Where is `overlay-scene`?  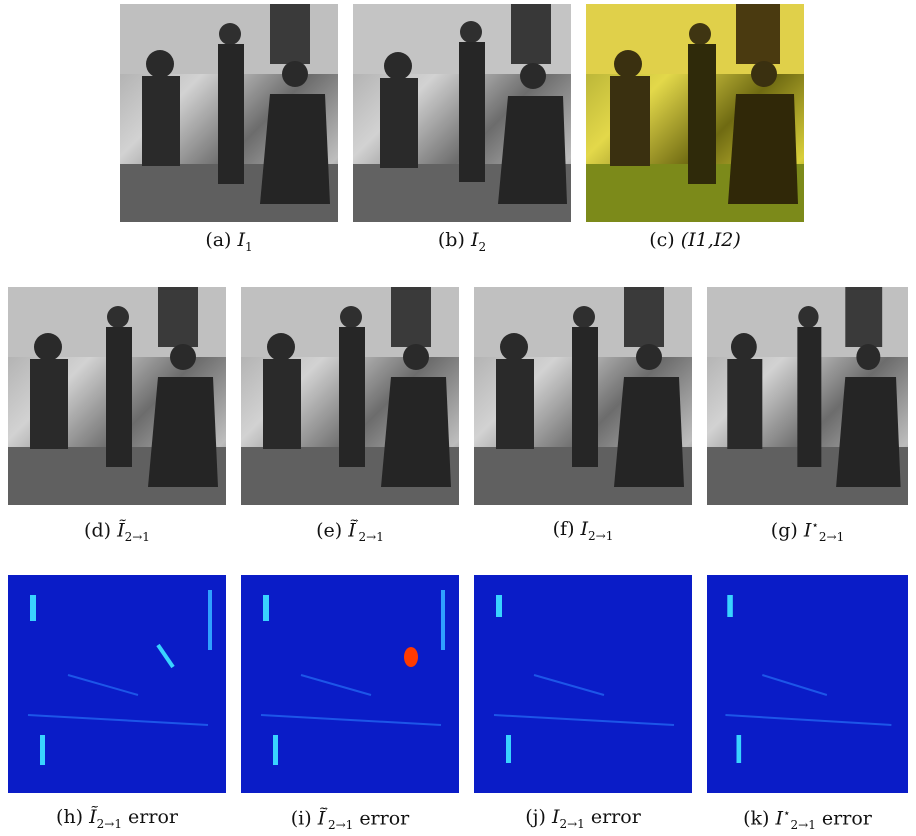
overlay-scene is located at coordinates (695, 113).